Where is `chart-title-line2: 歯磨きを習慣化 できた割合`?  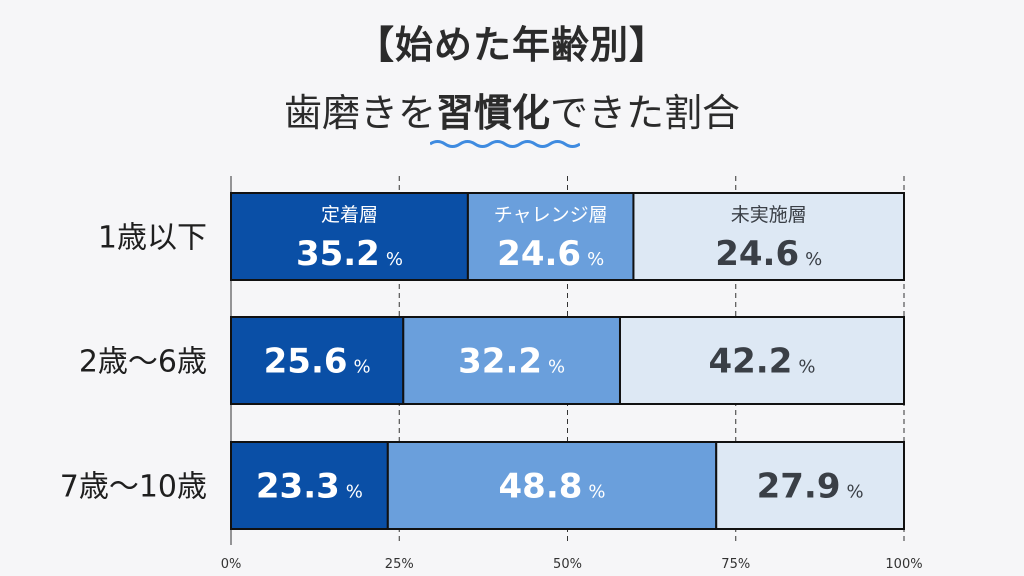
chart-title-line2: 歯磨きを習慣化 できた割合 is located at coordinates (512, 115).